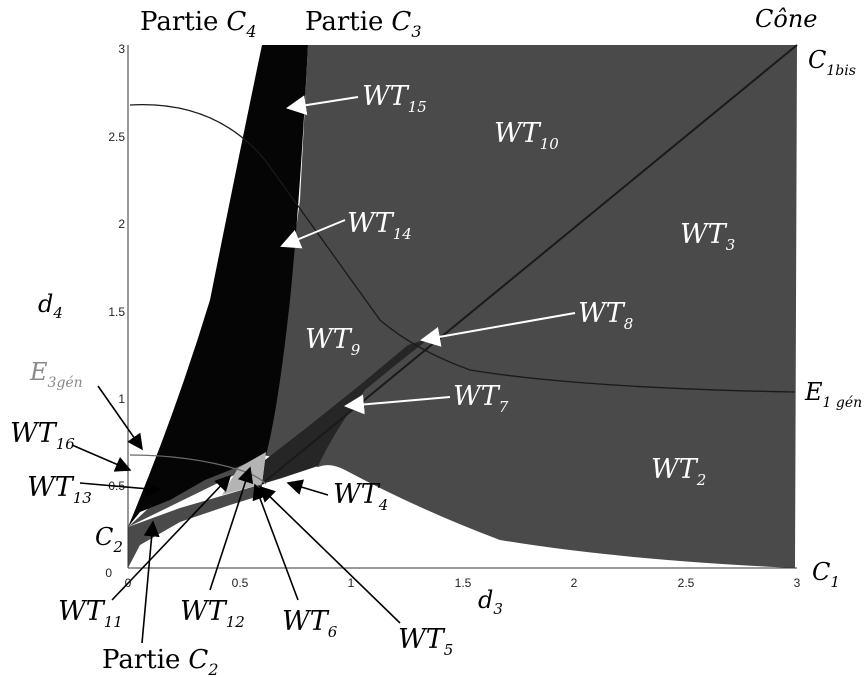 This screenshot has height=677, width=864. Describe the element at coordinates (400, 546) in the screenshot. I see `wt1-label: WT1` at that location.